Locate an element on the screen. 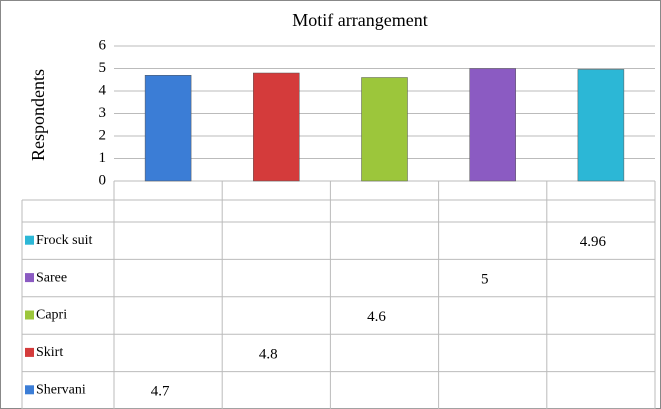 Image resolution: width=661 pixels, height=409 pixels. y-tick-label: 2 is located at coordinates (103, 135).